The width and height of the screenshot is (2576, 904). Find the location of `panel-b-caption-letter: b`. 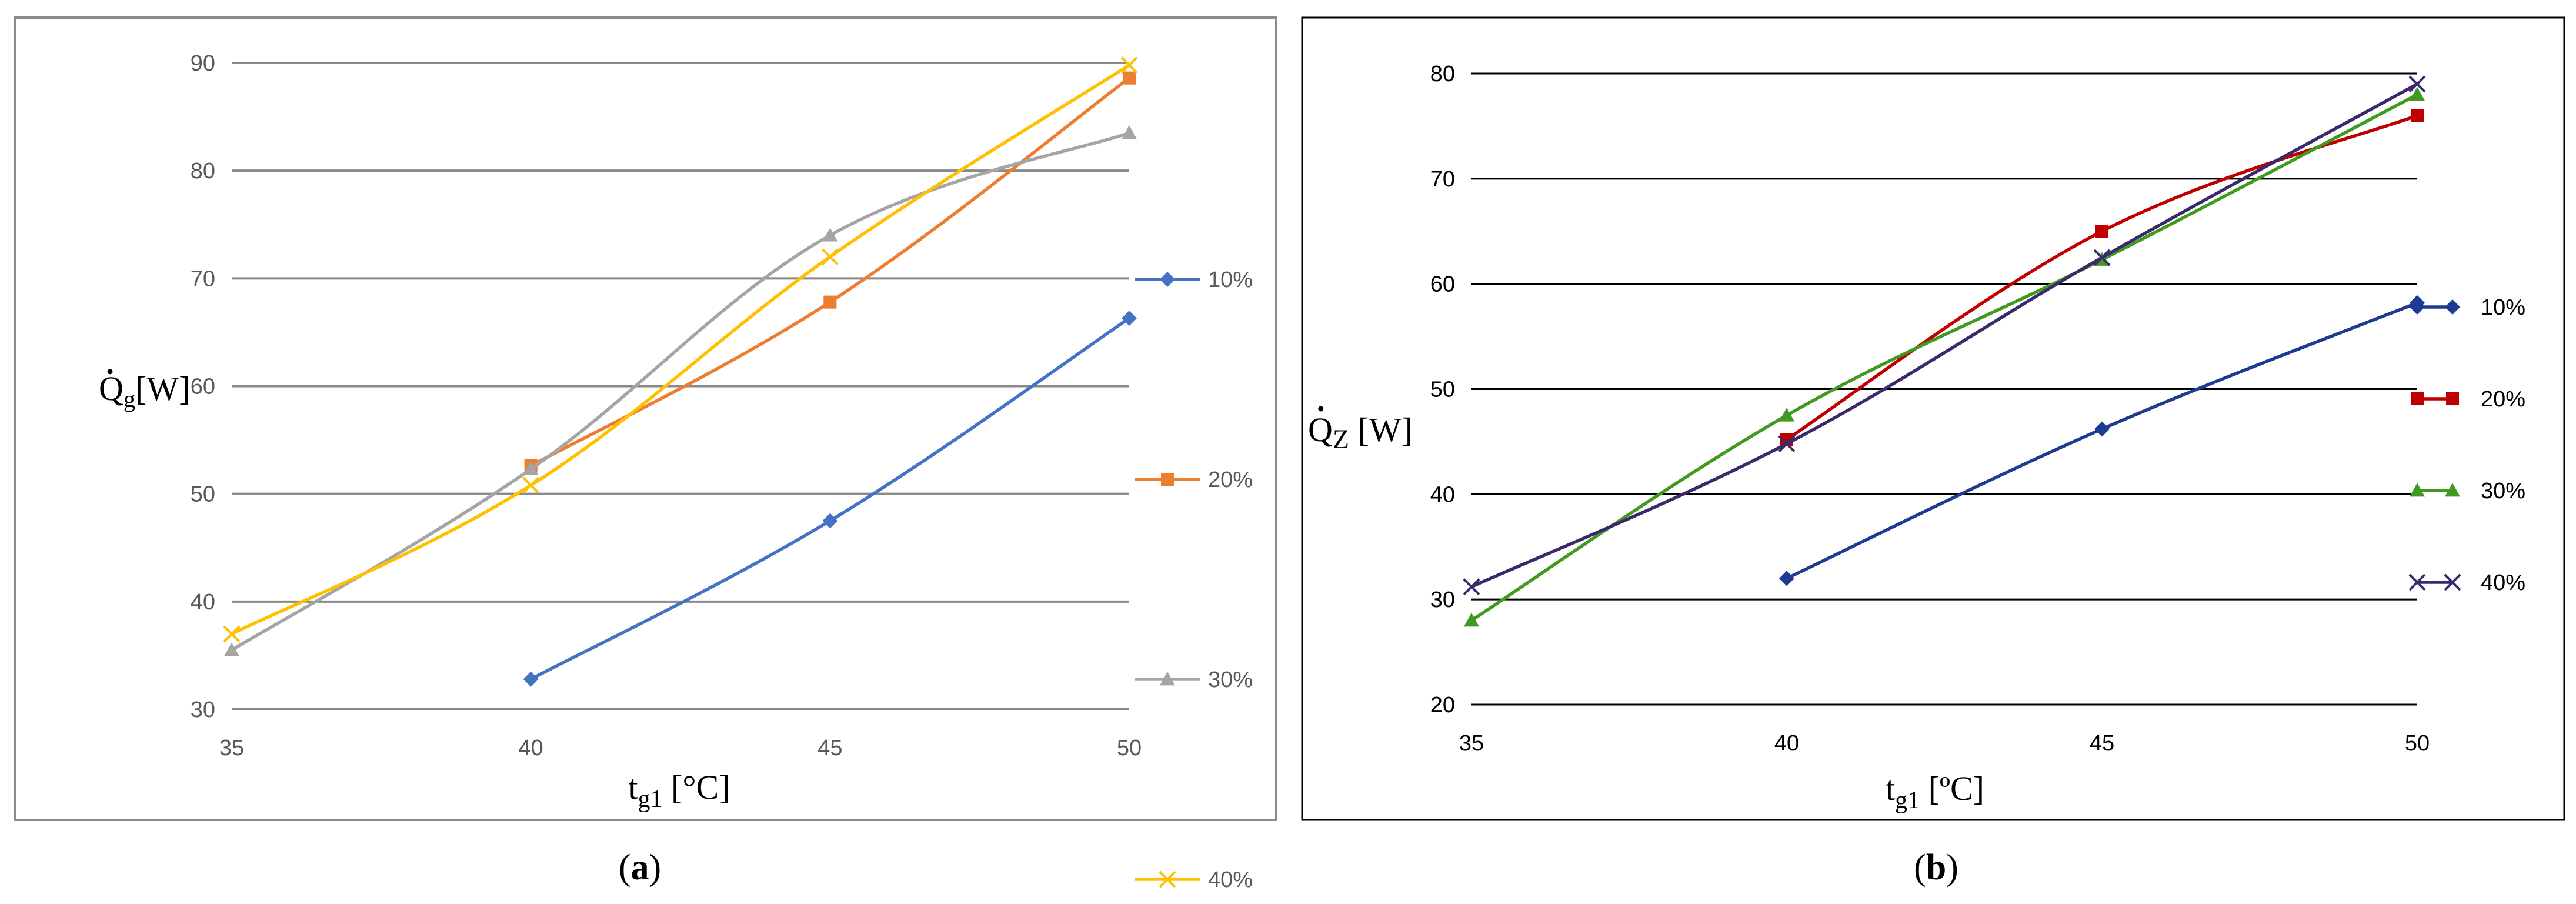

panel-b-caption-letter: b is located at coordinates (1936, 868).